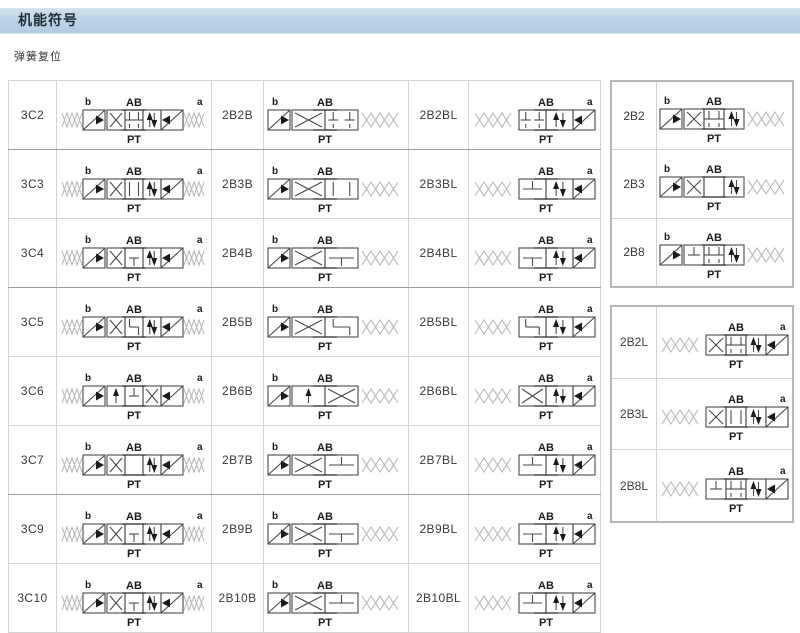 Image resolution: width=800 pixels, height=633 pixels. Describe the element at coordinates (634, 184) in the screenshot. I see `side-row-label: 2B3` at that location.